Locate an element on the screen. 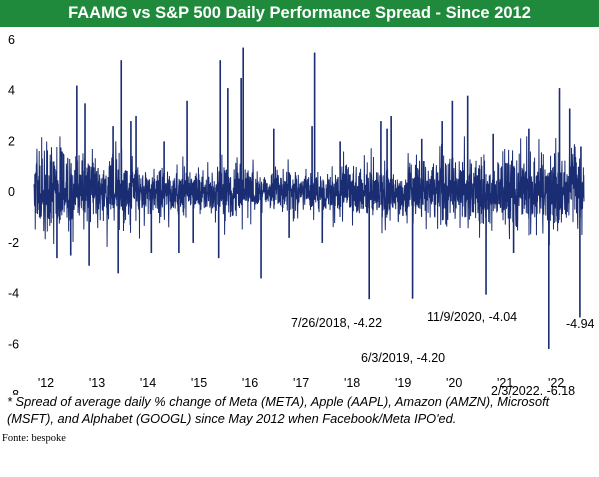 This screenshot has height=477, width=599. x-tick-label: '21 is located at coordinates (505, 383).